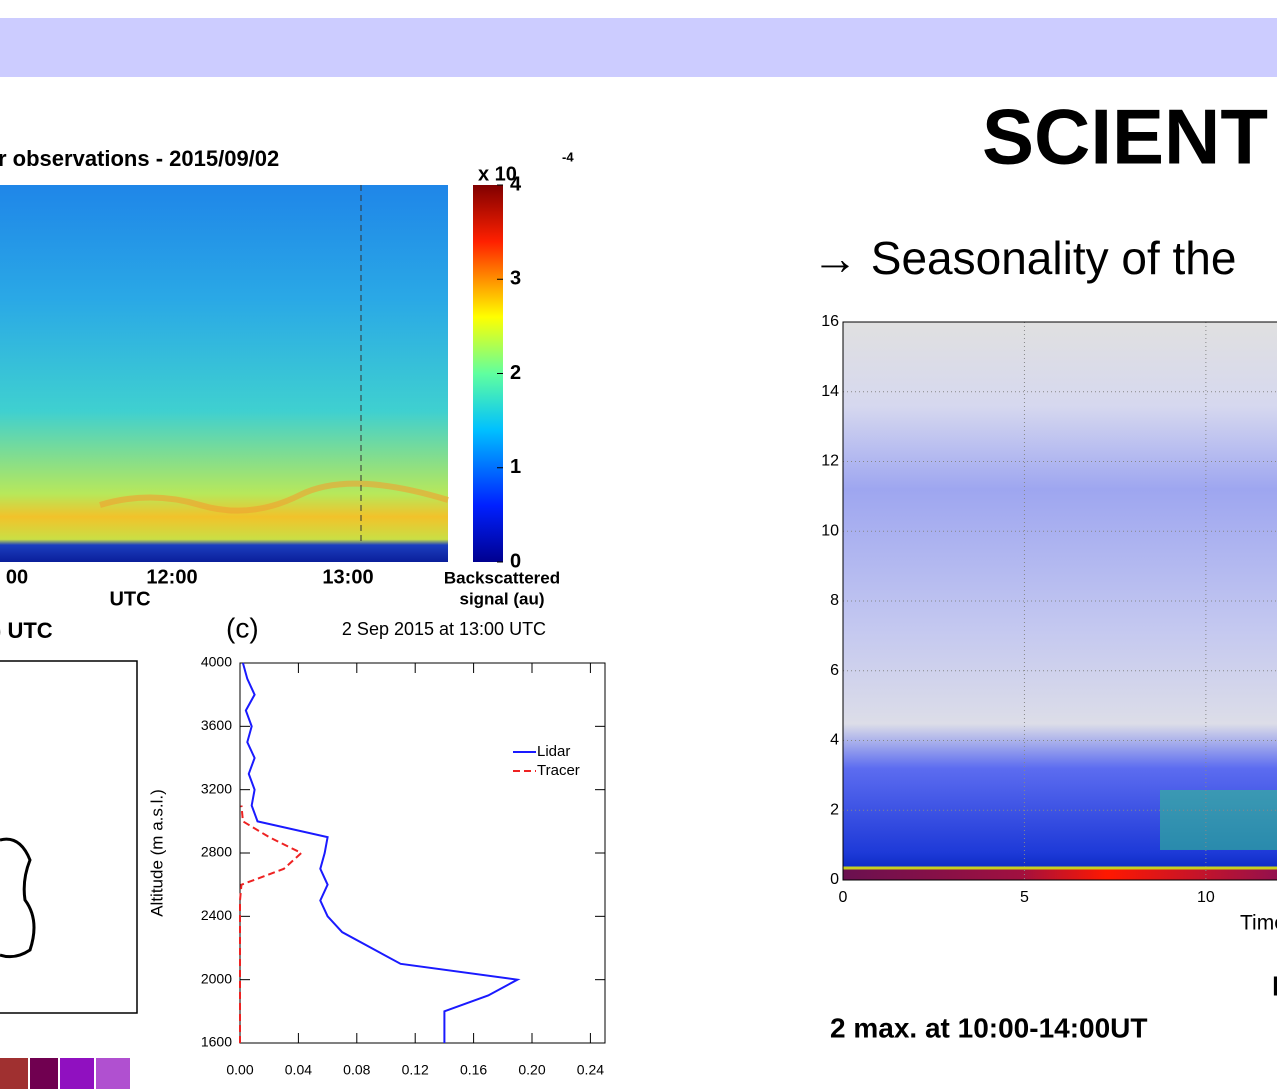 The height and width of the screenshot is (1089, 1277). I want to click on plot-frame, so click(422, 853).